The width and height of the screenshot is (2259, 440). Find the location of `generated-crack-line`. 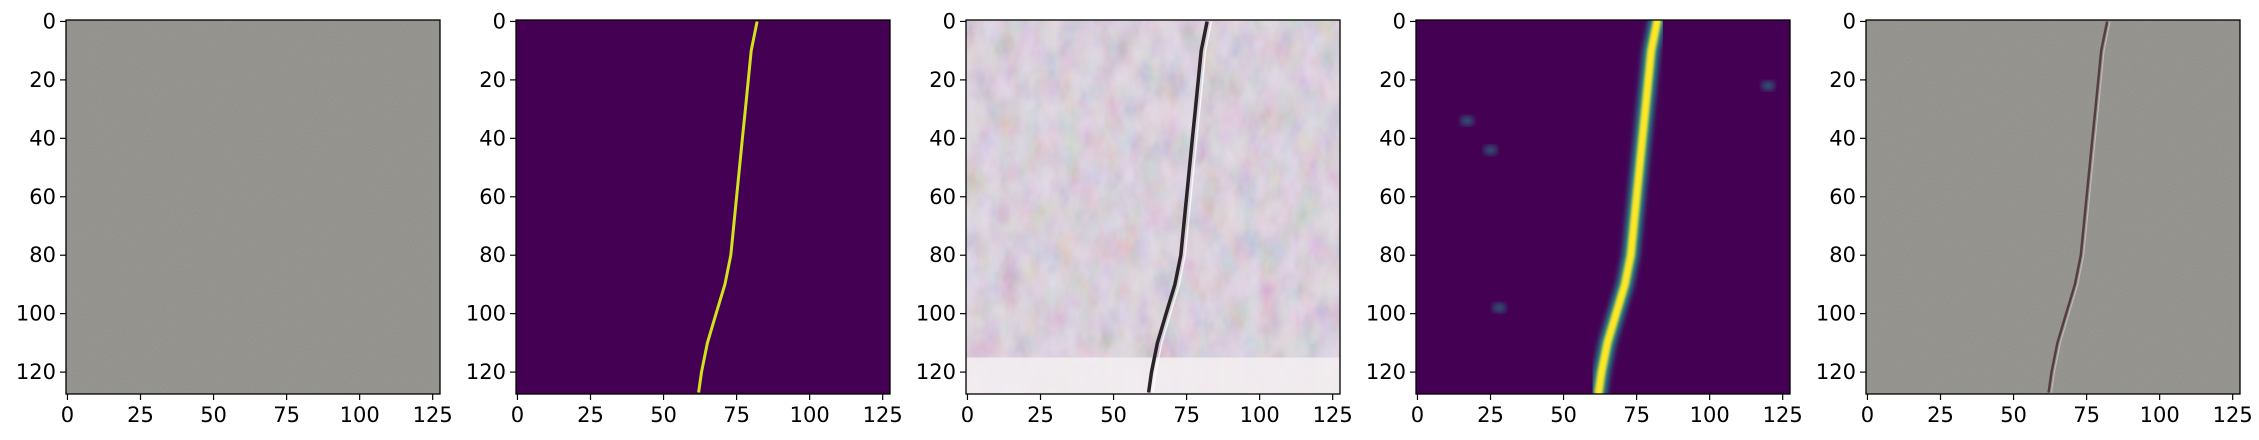

generated-crack-line is located at coordinates (1177, 207).